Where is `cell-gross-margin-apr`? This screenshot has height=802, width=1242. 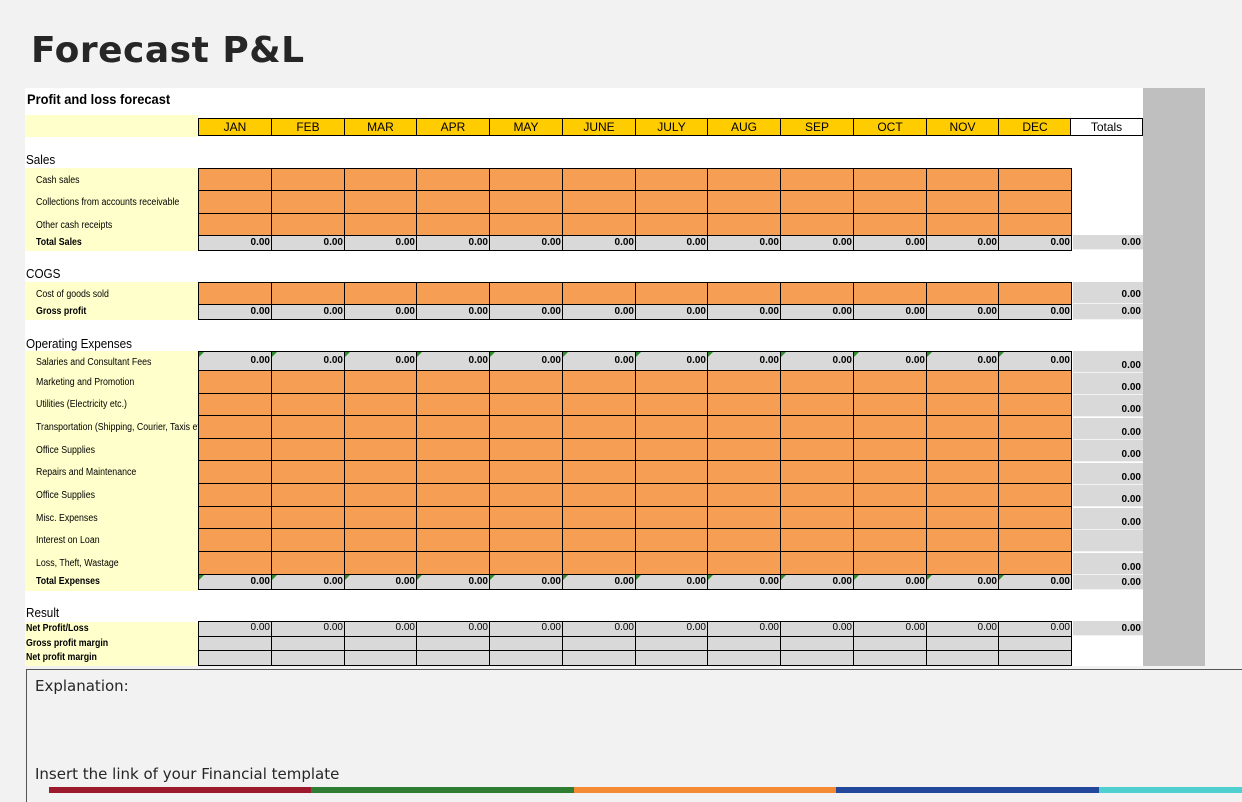
cell-gross-margin-apr is located at coordinates (453, 643).